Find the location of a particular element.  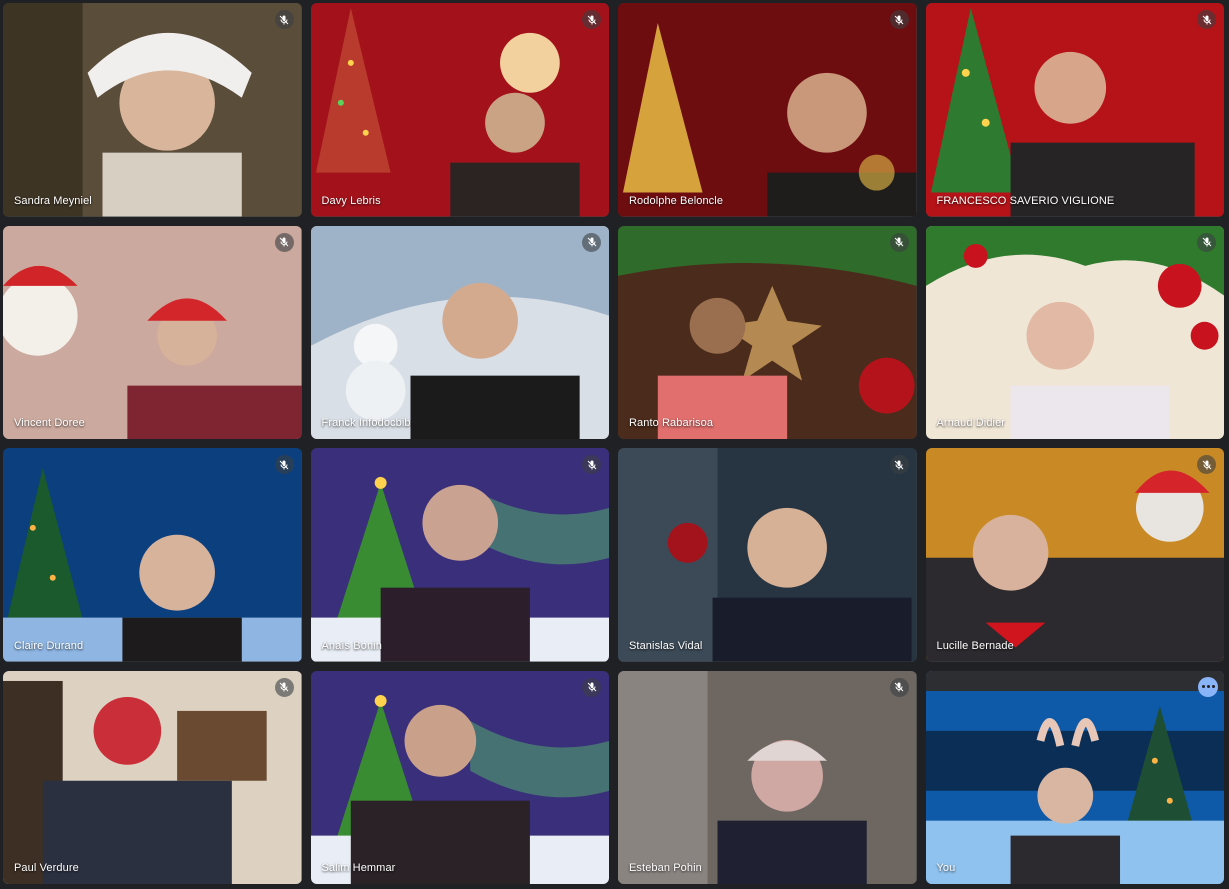

participant-tile: Davy Lebris is located at coordinates (459, 110).